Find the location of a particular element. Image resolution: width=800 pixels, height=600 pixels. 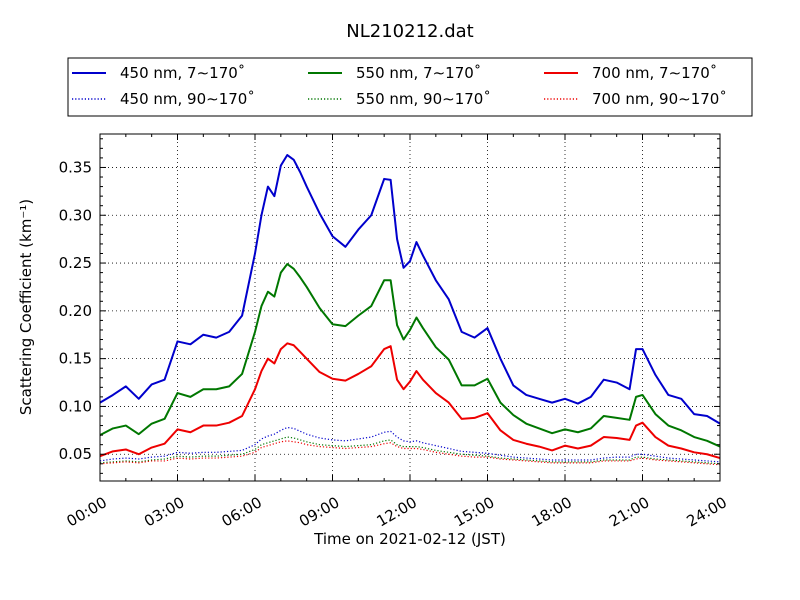

legend-label: 450 nm, 7∼170˚ is located at coordinates (182, 73).